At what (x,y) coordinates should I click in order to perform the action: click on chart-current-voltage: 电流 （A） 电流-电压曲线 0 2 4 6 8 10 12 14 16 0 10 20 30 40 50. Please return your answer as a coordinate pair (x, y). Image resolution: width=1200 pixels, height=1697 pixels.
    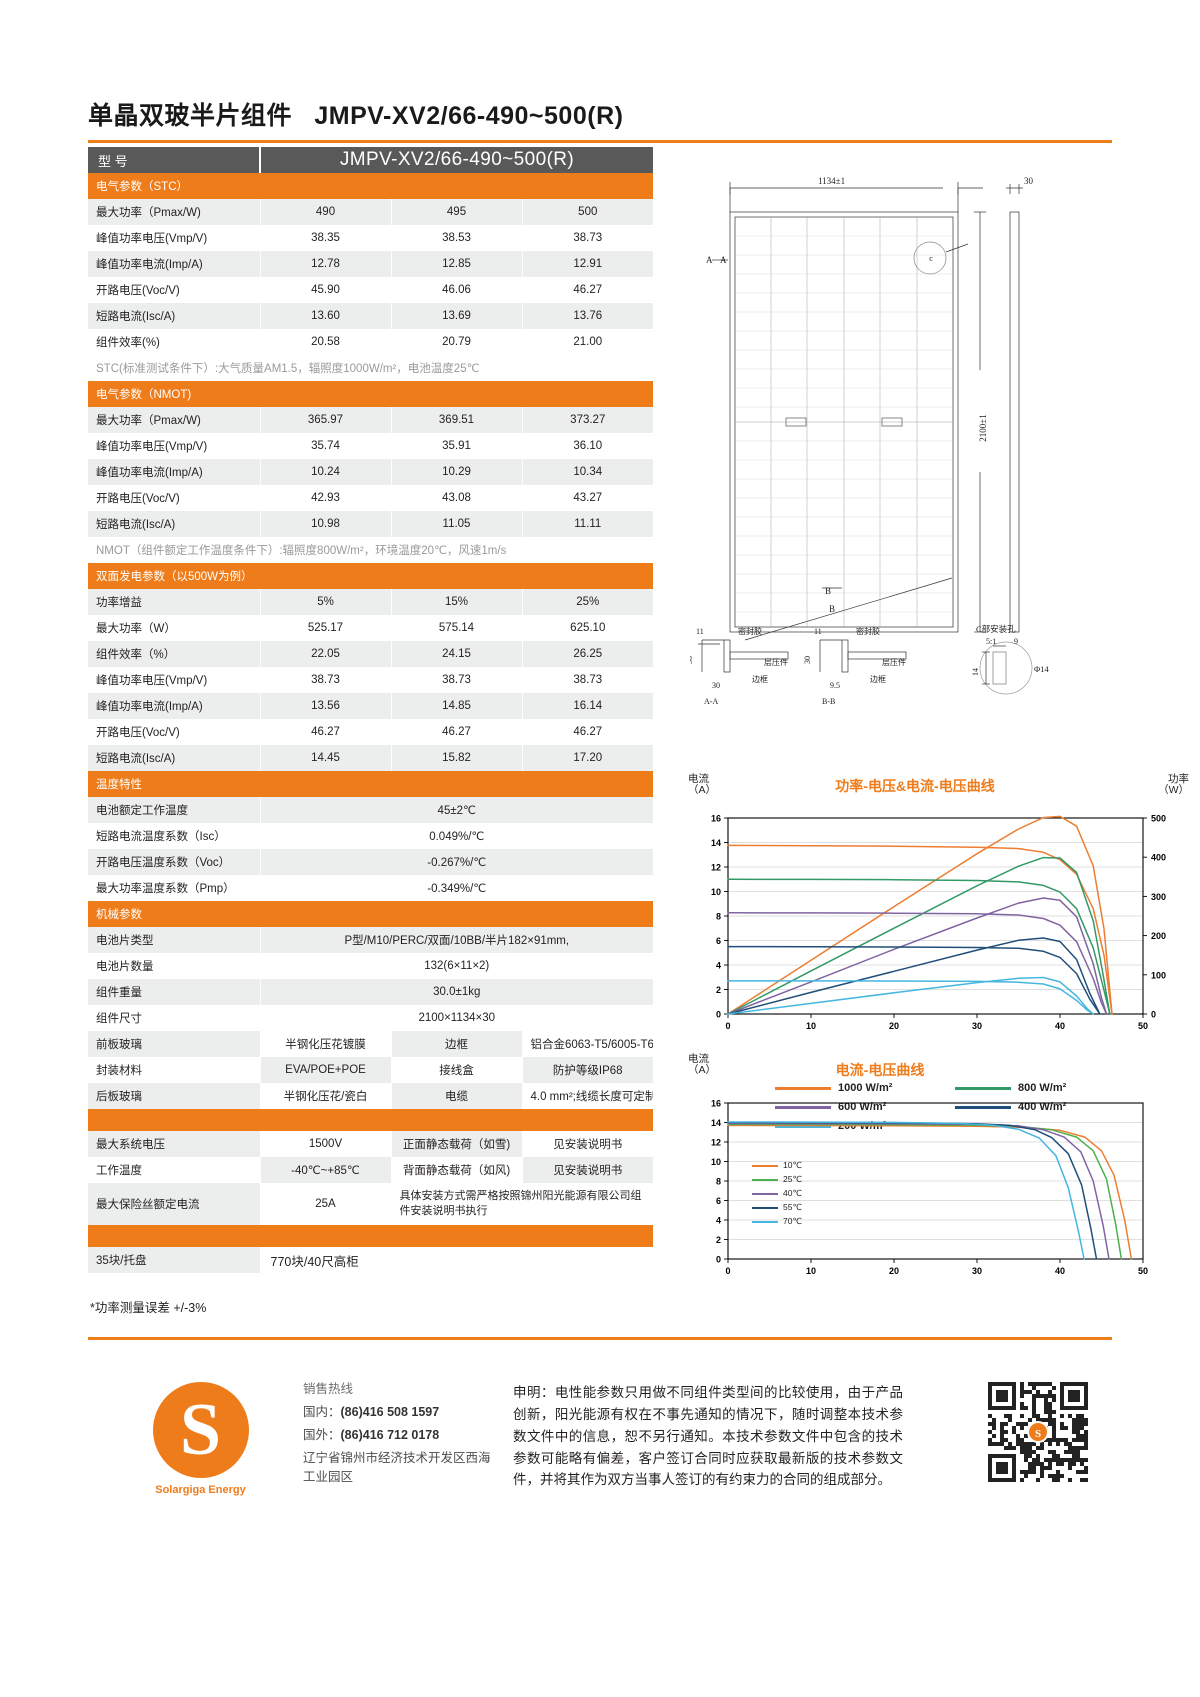
    Looking at the image, I should click on (937, 1167).